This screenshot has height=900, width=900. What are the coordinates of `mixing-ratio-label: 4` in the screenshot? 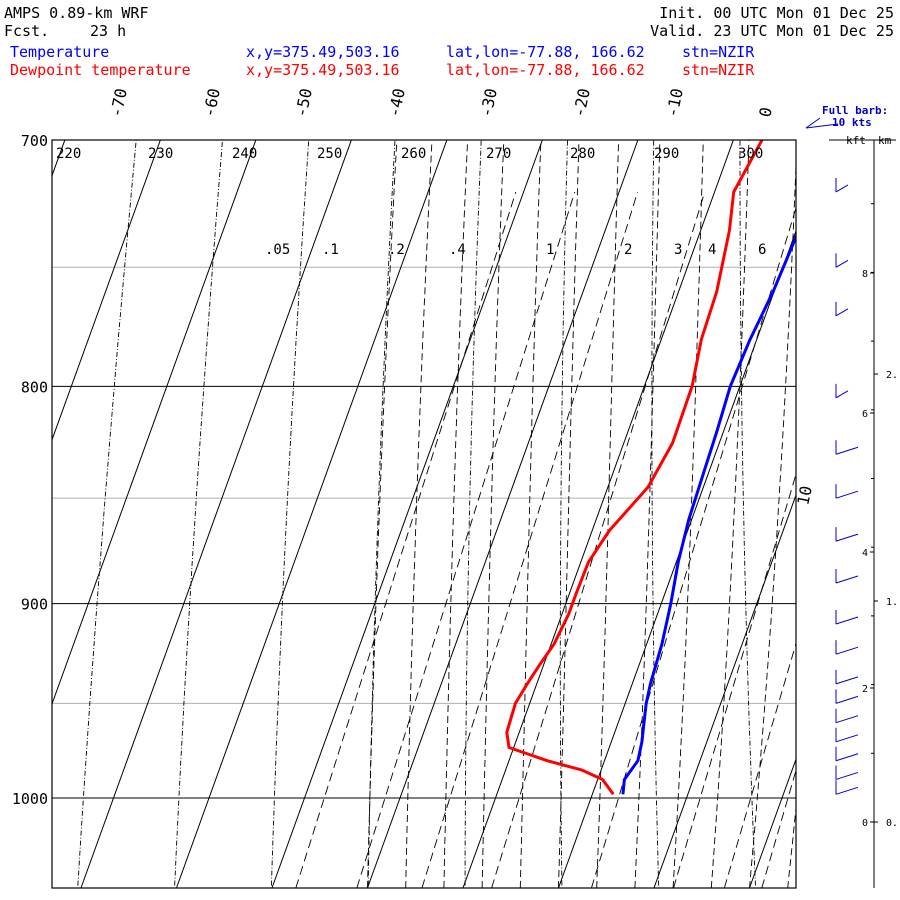 It's located at (712, 250).